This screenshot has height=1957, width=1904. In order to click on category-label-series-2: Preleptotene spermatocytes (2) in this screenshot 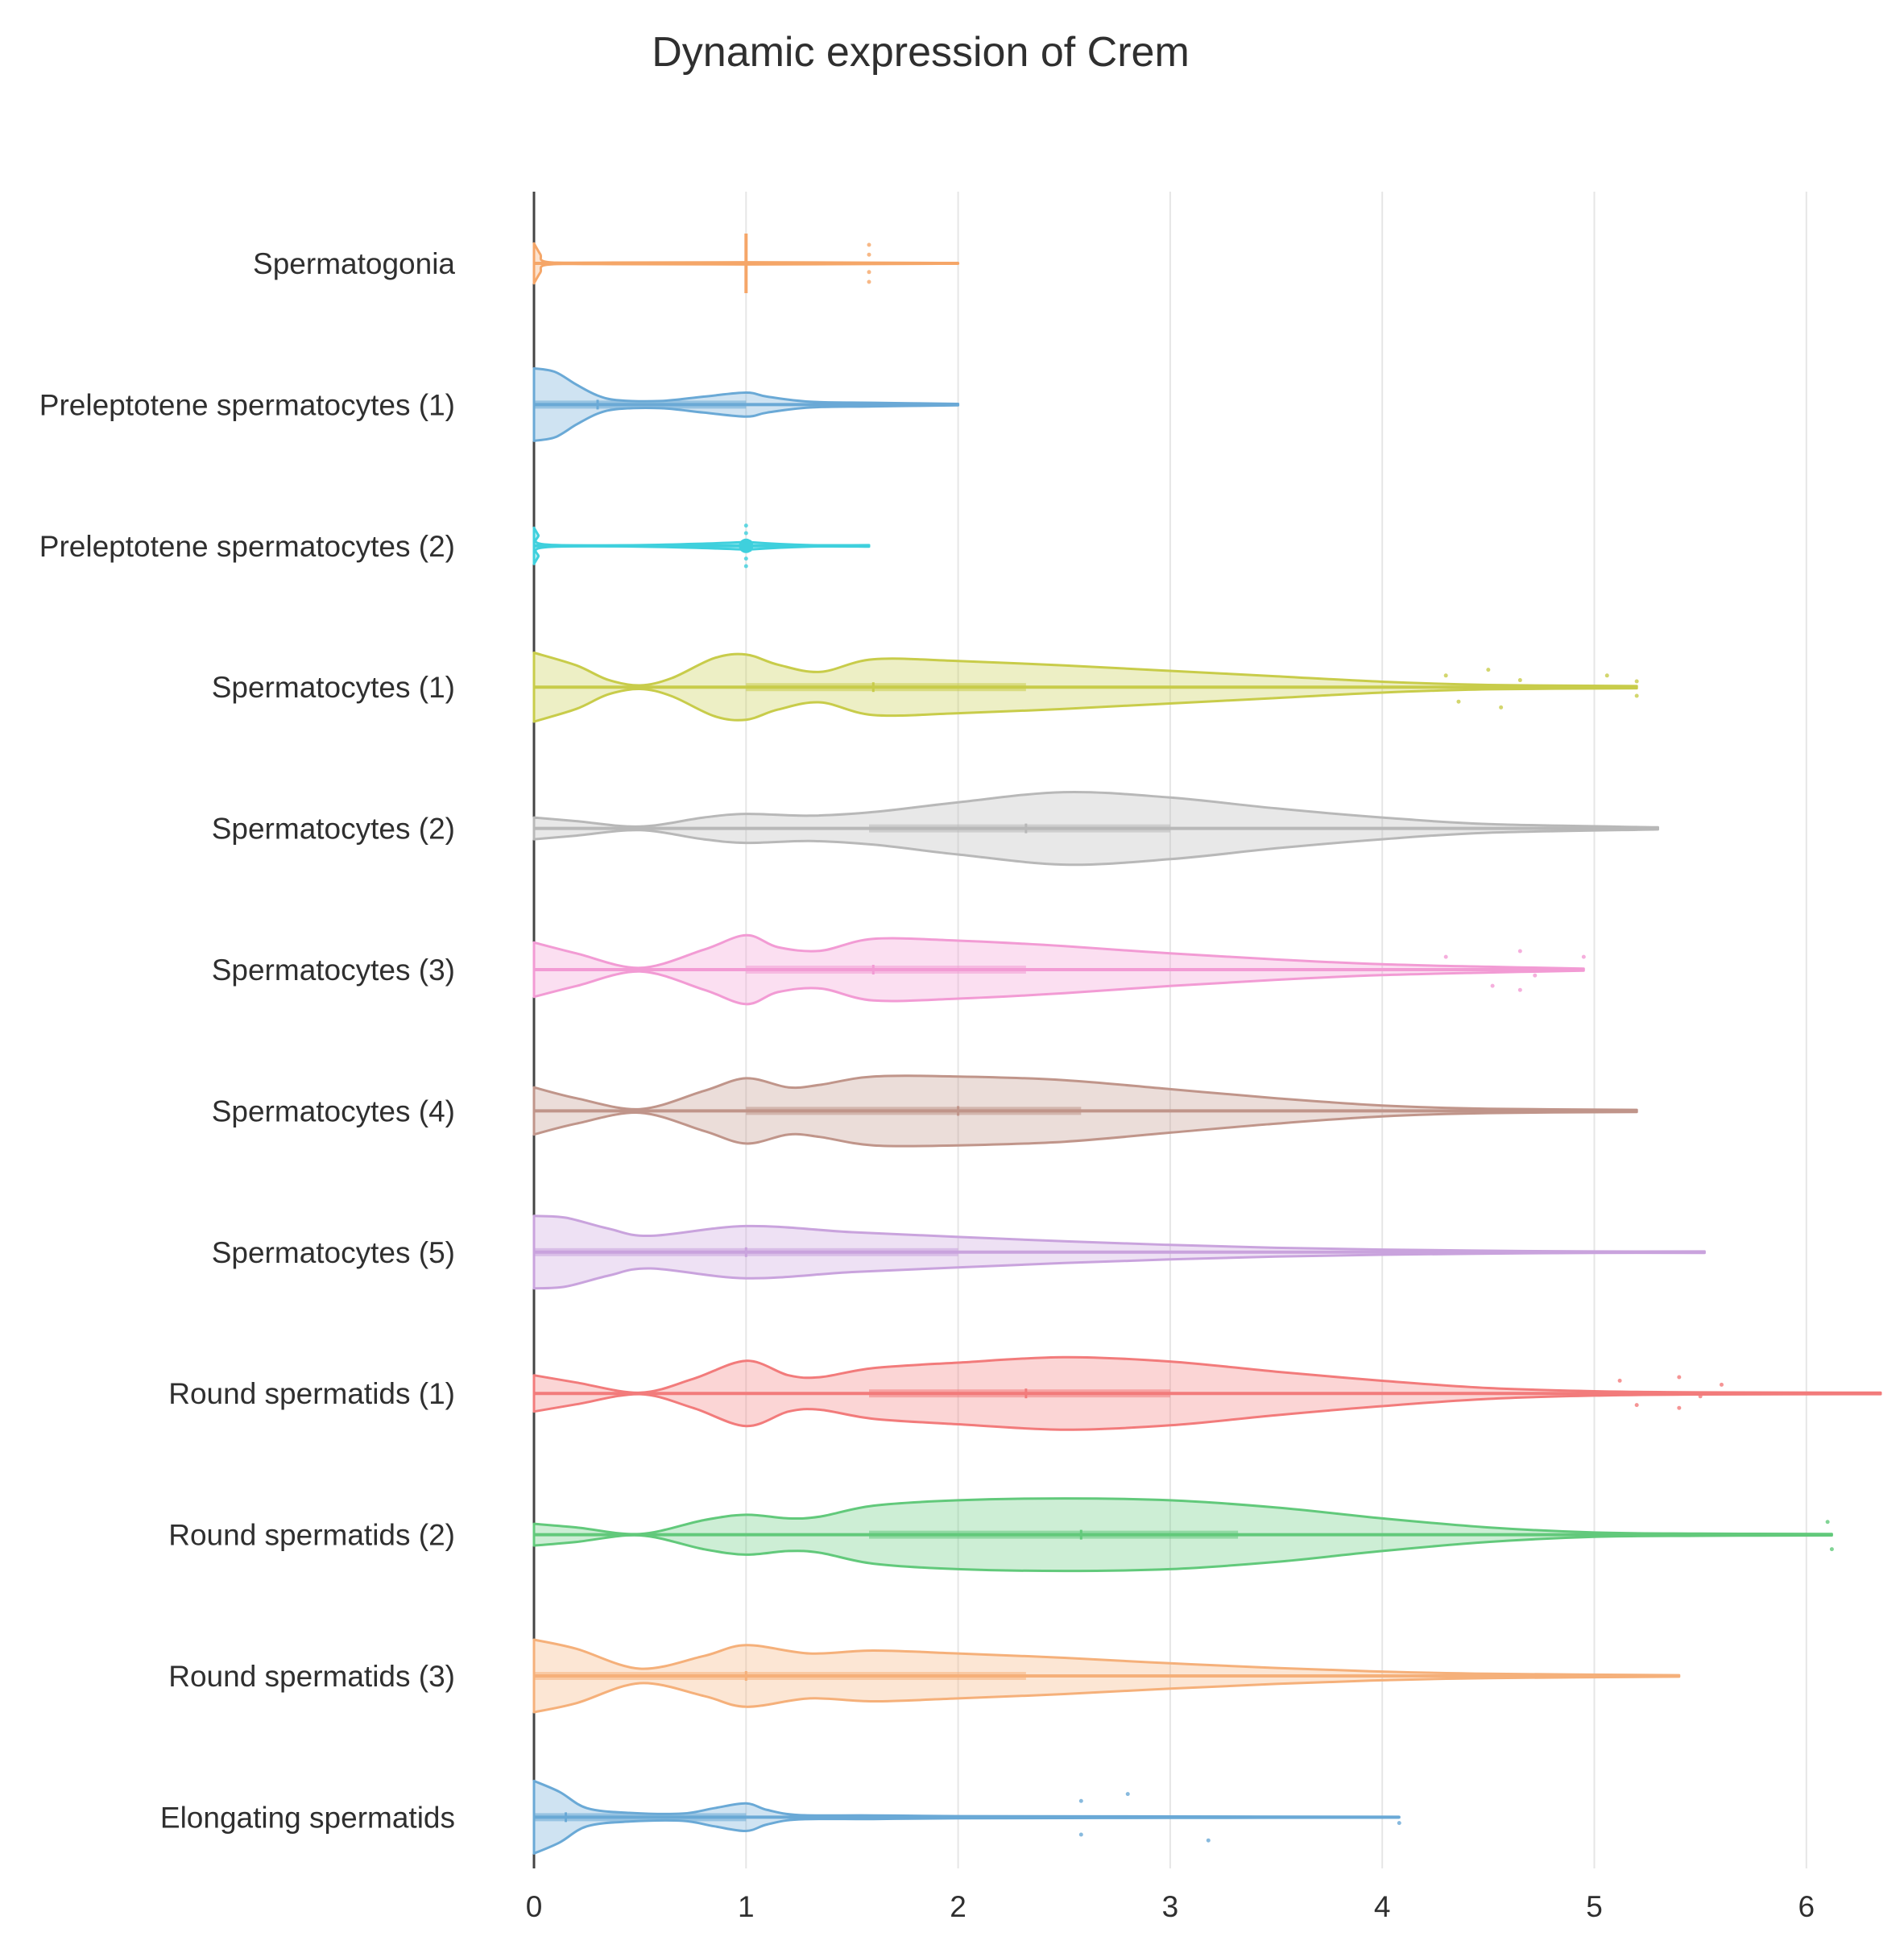, I will do `click(247, 546)`.